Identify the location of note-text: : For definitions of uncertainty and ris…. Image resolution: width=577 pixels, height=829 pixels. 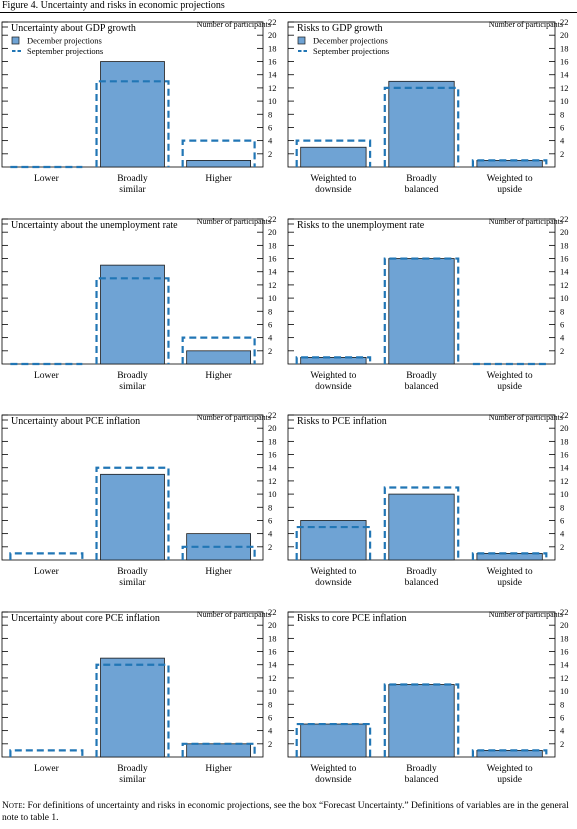
(285, 812).